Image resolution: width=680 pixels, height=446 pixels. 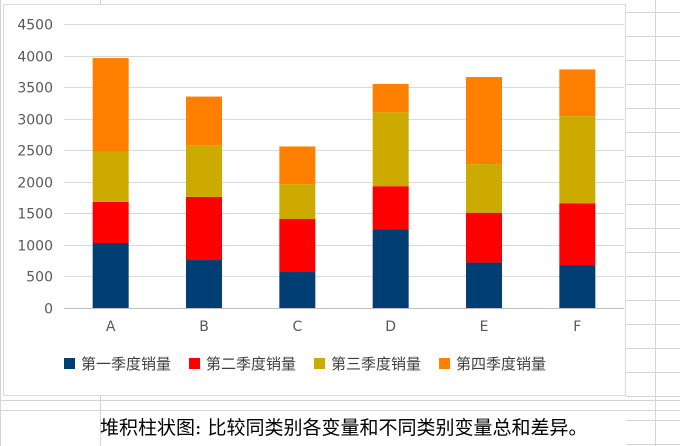 I want to click on x-tick-label: E, so click(x=484, y=327).